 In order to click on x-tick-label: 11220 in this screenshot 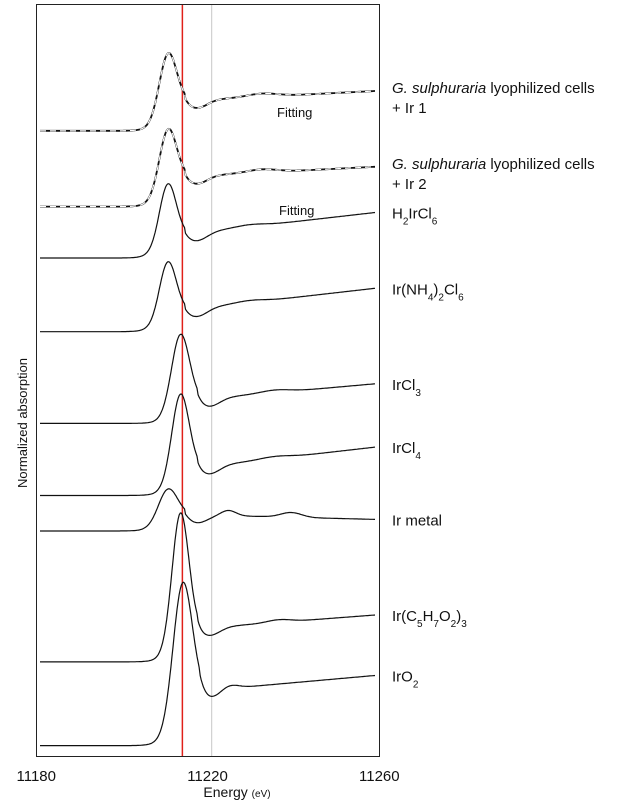, I will do `click(207, 776)`.